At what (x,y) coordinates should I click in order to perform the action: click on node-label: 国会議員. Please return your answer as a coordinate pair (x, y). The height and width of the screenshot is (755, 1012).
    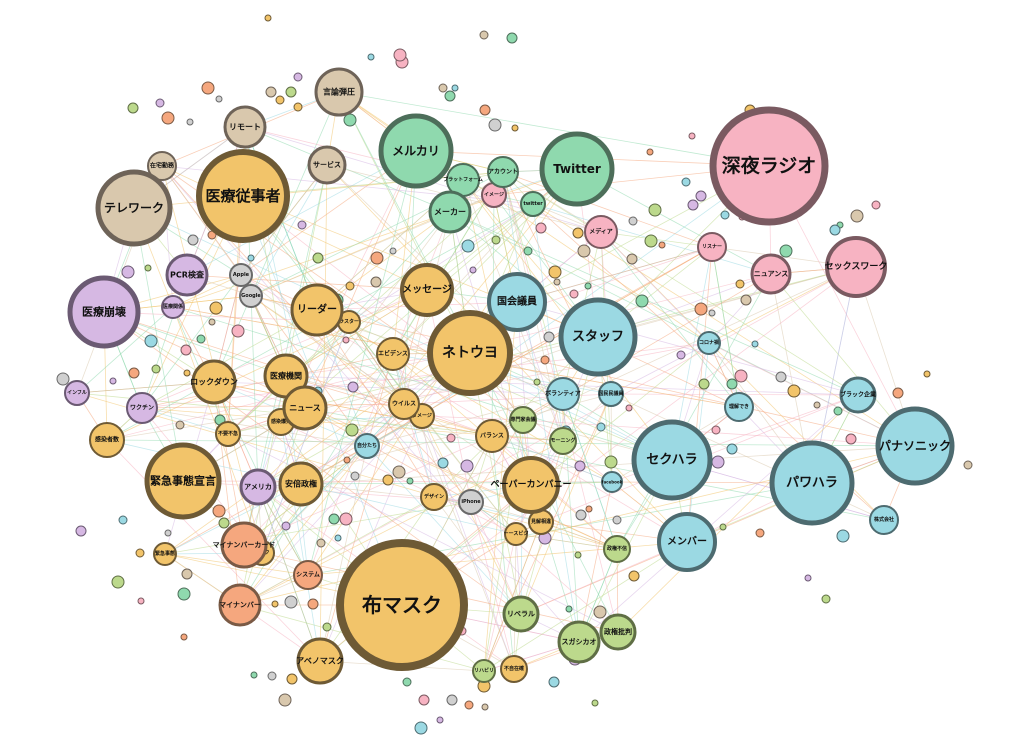
    Looking at the image, I should click on (517, 301).